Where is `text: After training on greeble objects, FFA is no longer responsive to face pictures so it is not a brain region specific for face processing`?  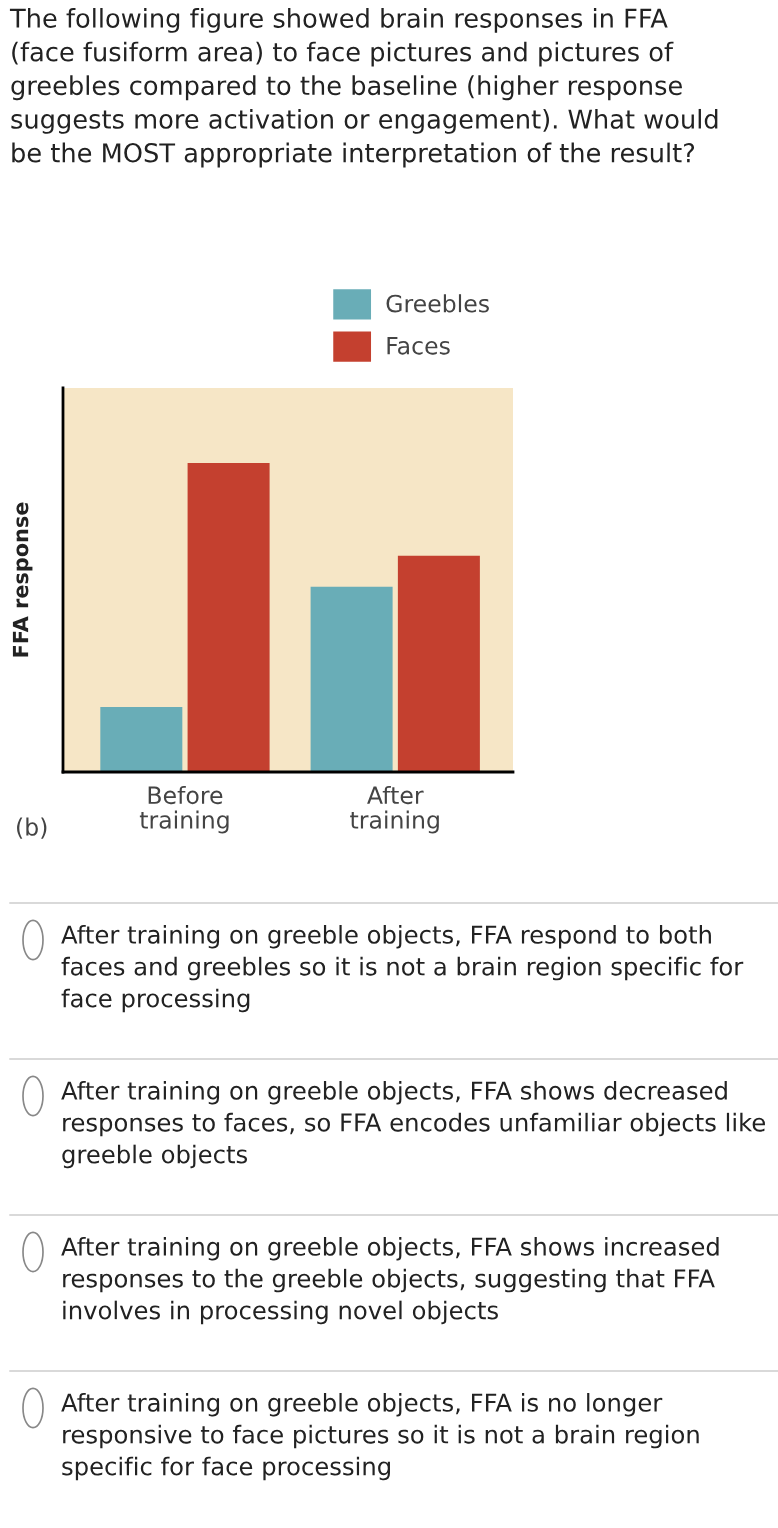 text: After training on greeble objects, FFA is no longer responsive to face pictures so it is not a brain region specific for face processing is located at coordinates (380, 1437).